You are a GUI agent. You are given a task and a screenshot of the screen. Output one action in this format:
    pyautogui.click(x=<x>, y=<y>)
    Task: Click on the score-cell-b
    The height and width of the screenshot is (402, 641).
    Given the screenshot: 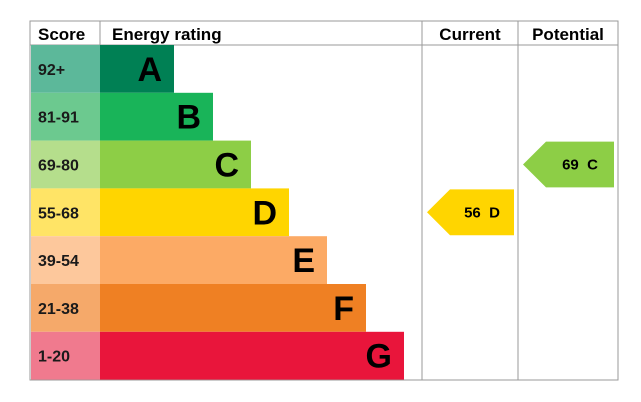 What is the action you would take?
    pyautogui.click(x=65, y=116)
    